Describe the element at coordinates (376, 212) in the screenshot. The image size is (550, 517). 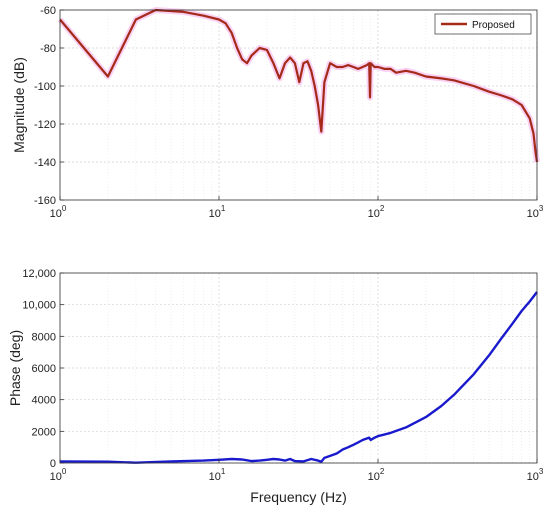
I see `magnitude-x-tick-label: 10²` at that location.